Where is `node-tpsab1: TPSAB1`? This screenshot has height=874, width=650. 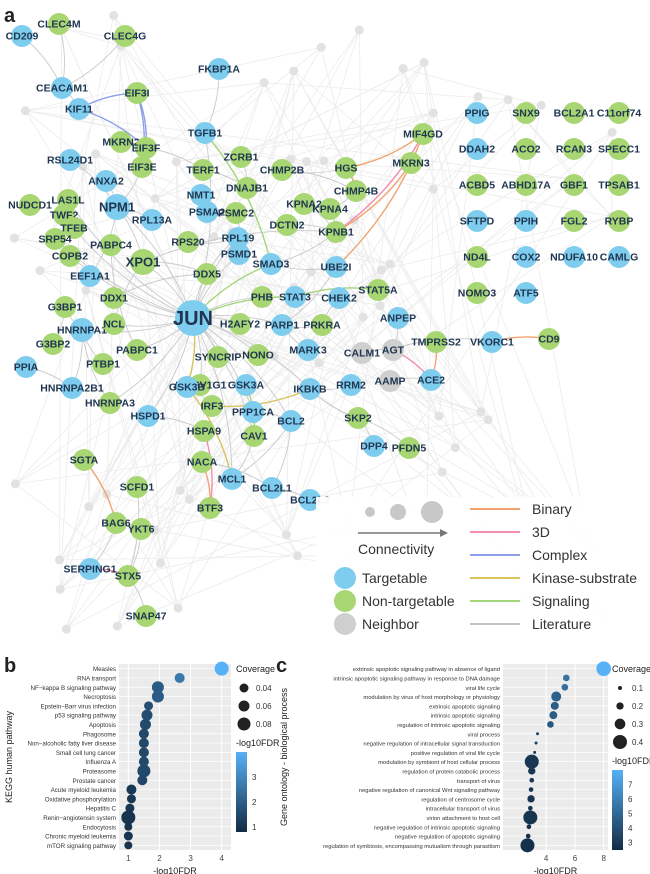 node-tpsab1: TPSAB1 is located at coordinates (619, 185).